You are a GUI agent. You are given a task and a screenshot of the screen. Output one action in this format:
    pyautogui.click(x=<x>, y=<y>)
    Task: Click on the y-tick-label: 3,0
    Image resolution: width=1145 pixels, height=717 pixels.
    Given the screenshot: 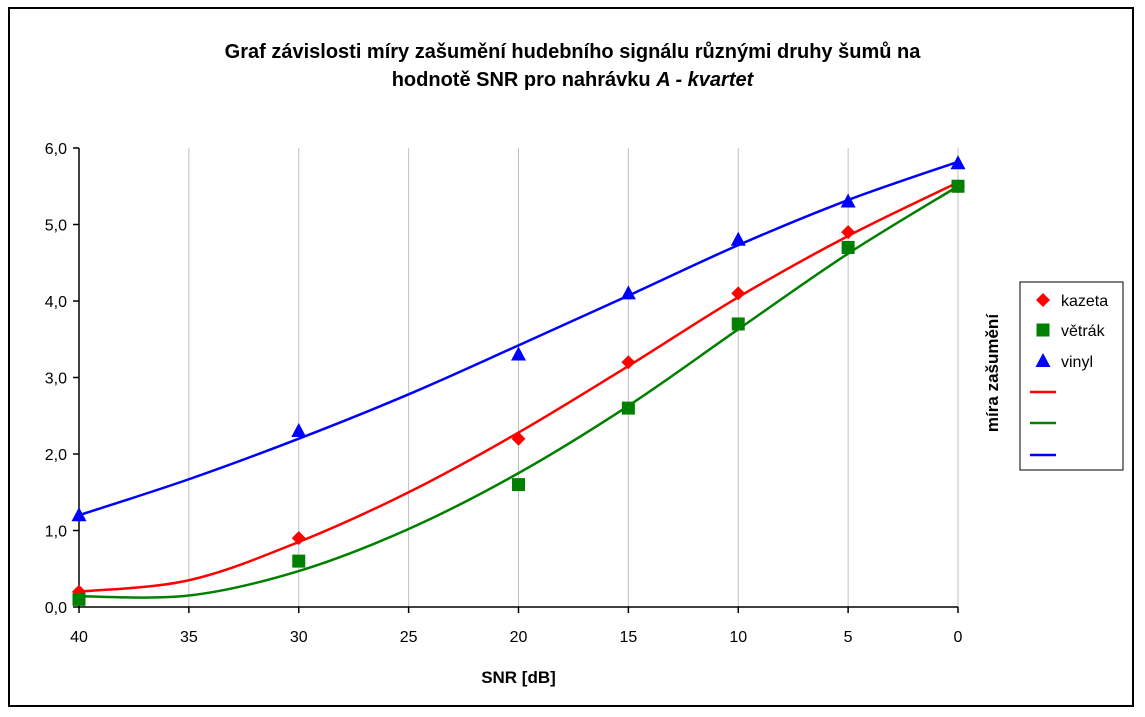 What is the action you would take?
    pyautogui.click(x=56, y=379)
    